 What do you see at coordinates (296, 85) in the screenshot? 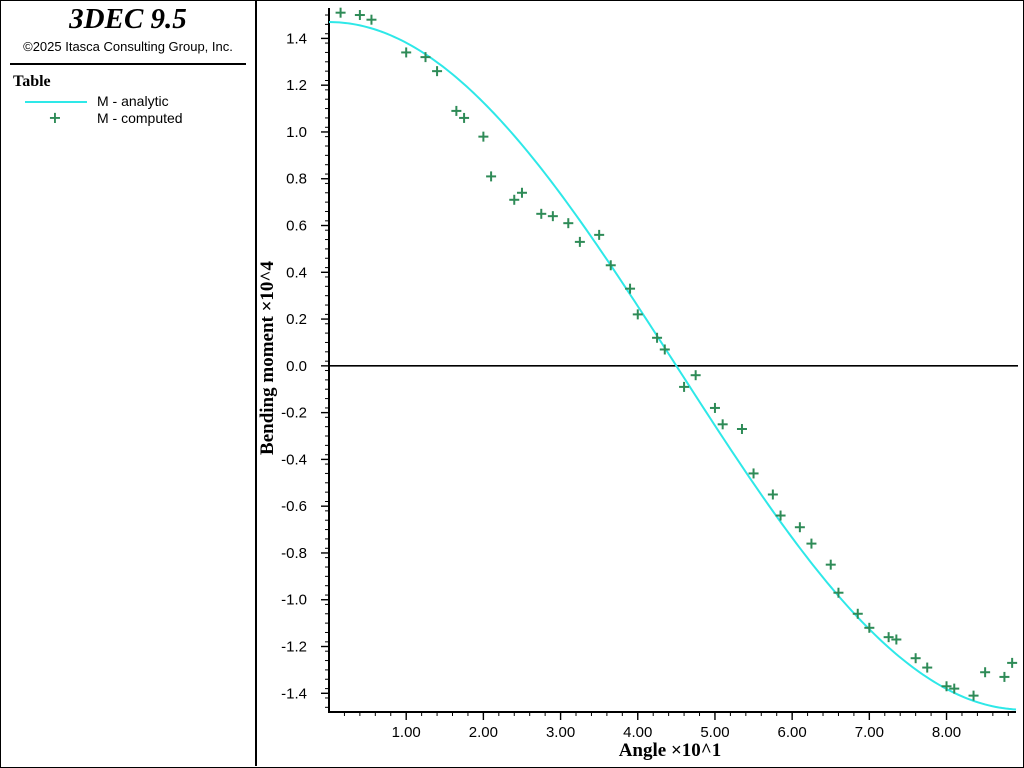
I see `y-tick-label: 1.2` at bounding box center [296, 85].